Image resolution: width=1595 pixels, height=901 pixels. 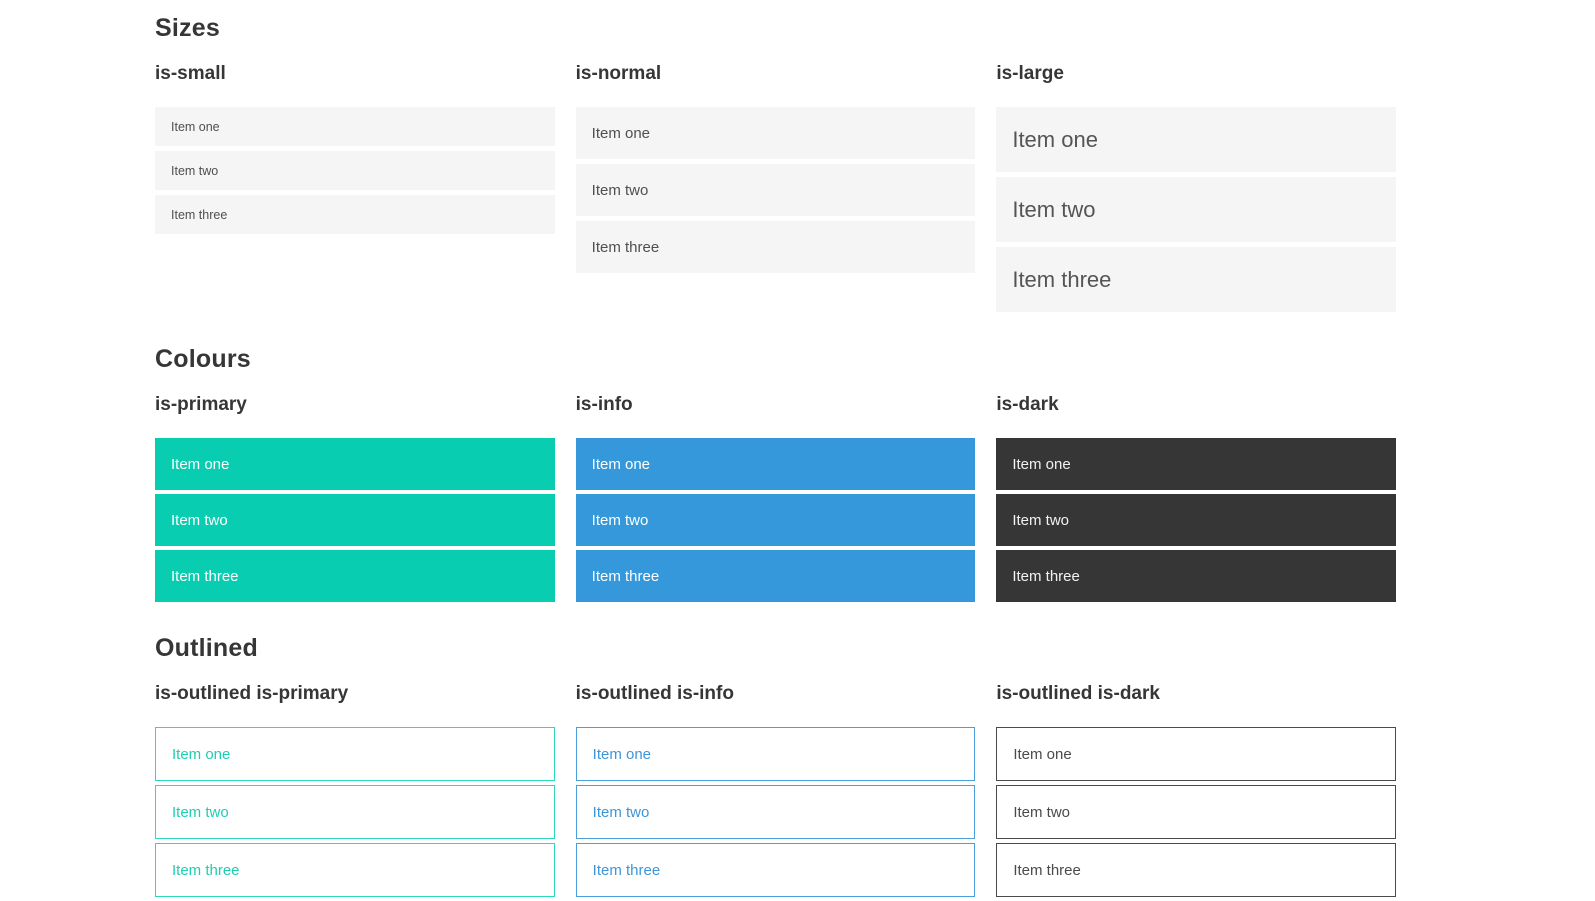 I want to click on list-is-small: Item one Item two Item three, so click(x=355, y=170).